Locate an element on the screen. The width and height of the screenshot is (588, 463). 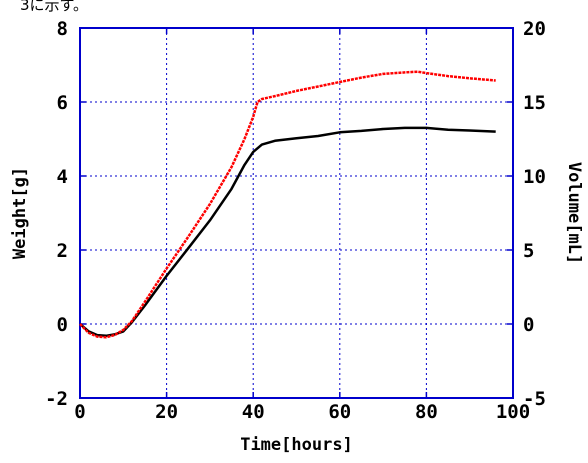
y-tick-label: 0 is located at coordinates (62, 325).